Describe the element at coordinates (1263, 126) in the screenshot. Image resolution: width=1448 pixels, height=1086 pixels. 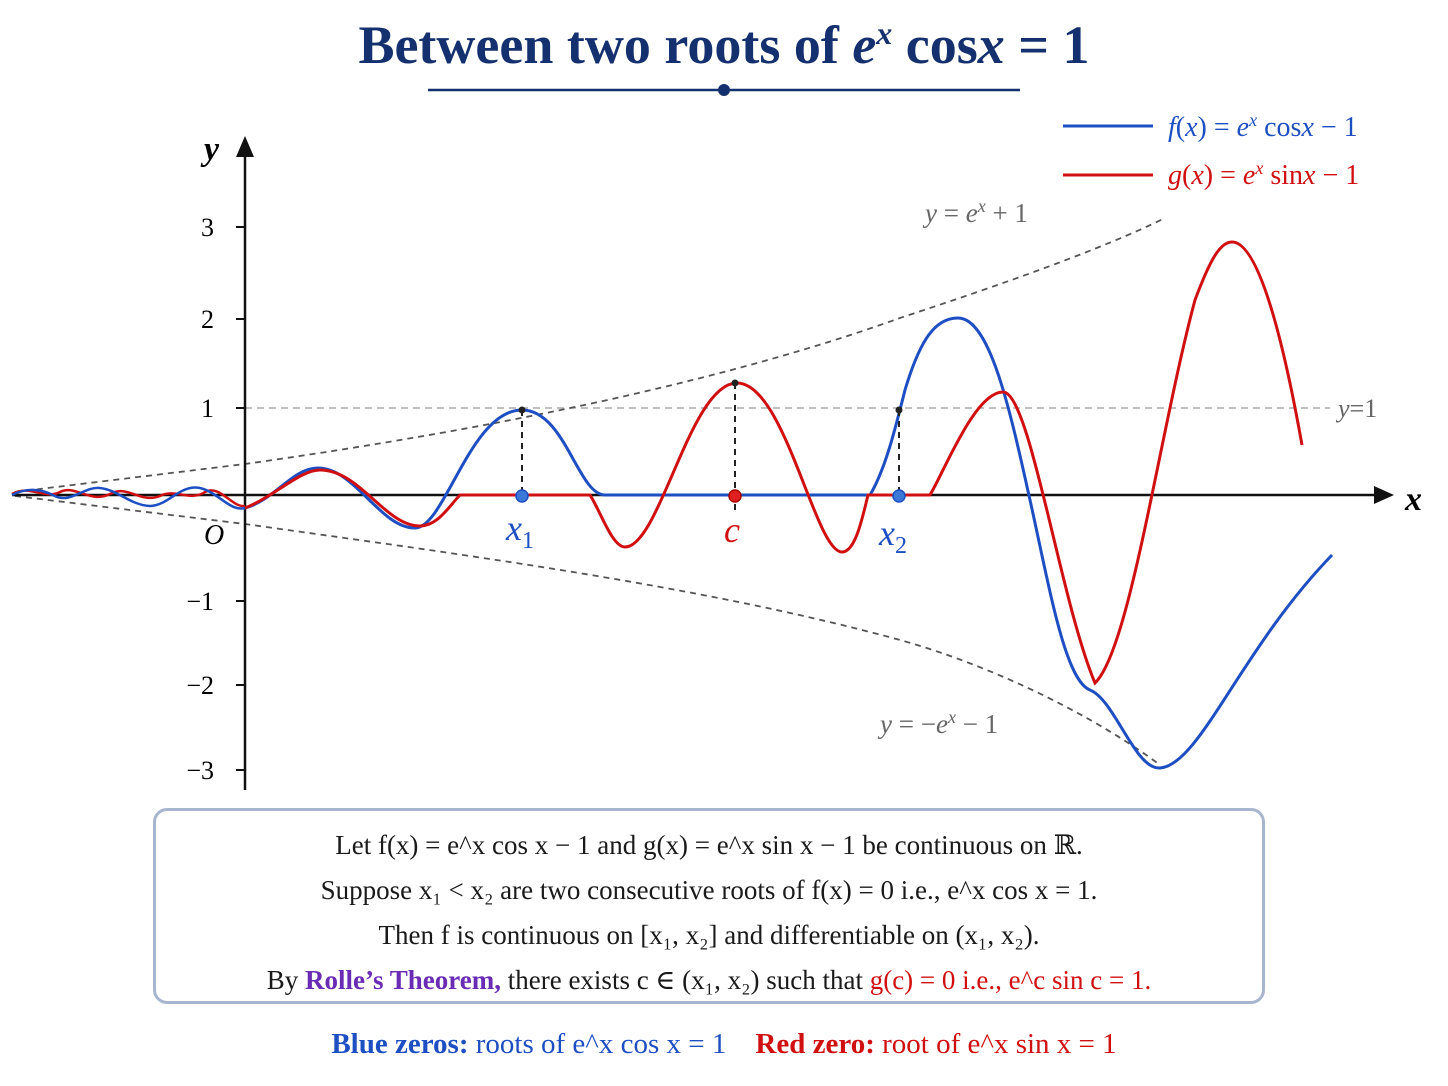
I see `legend-label-f: f(x) = ex cosx − 1` at that location.